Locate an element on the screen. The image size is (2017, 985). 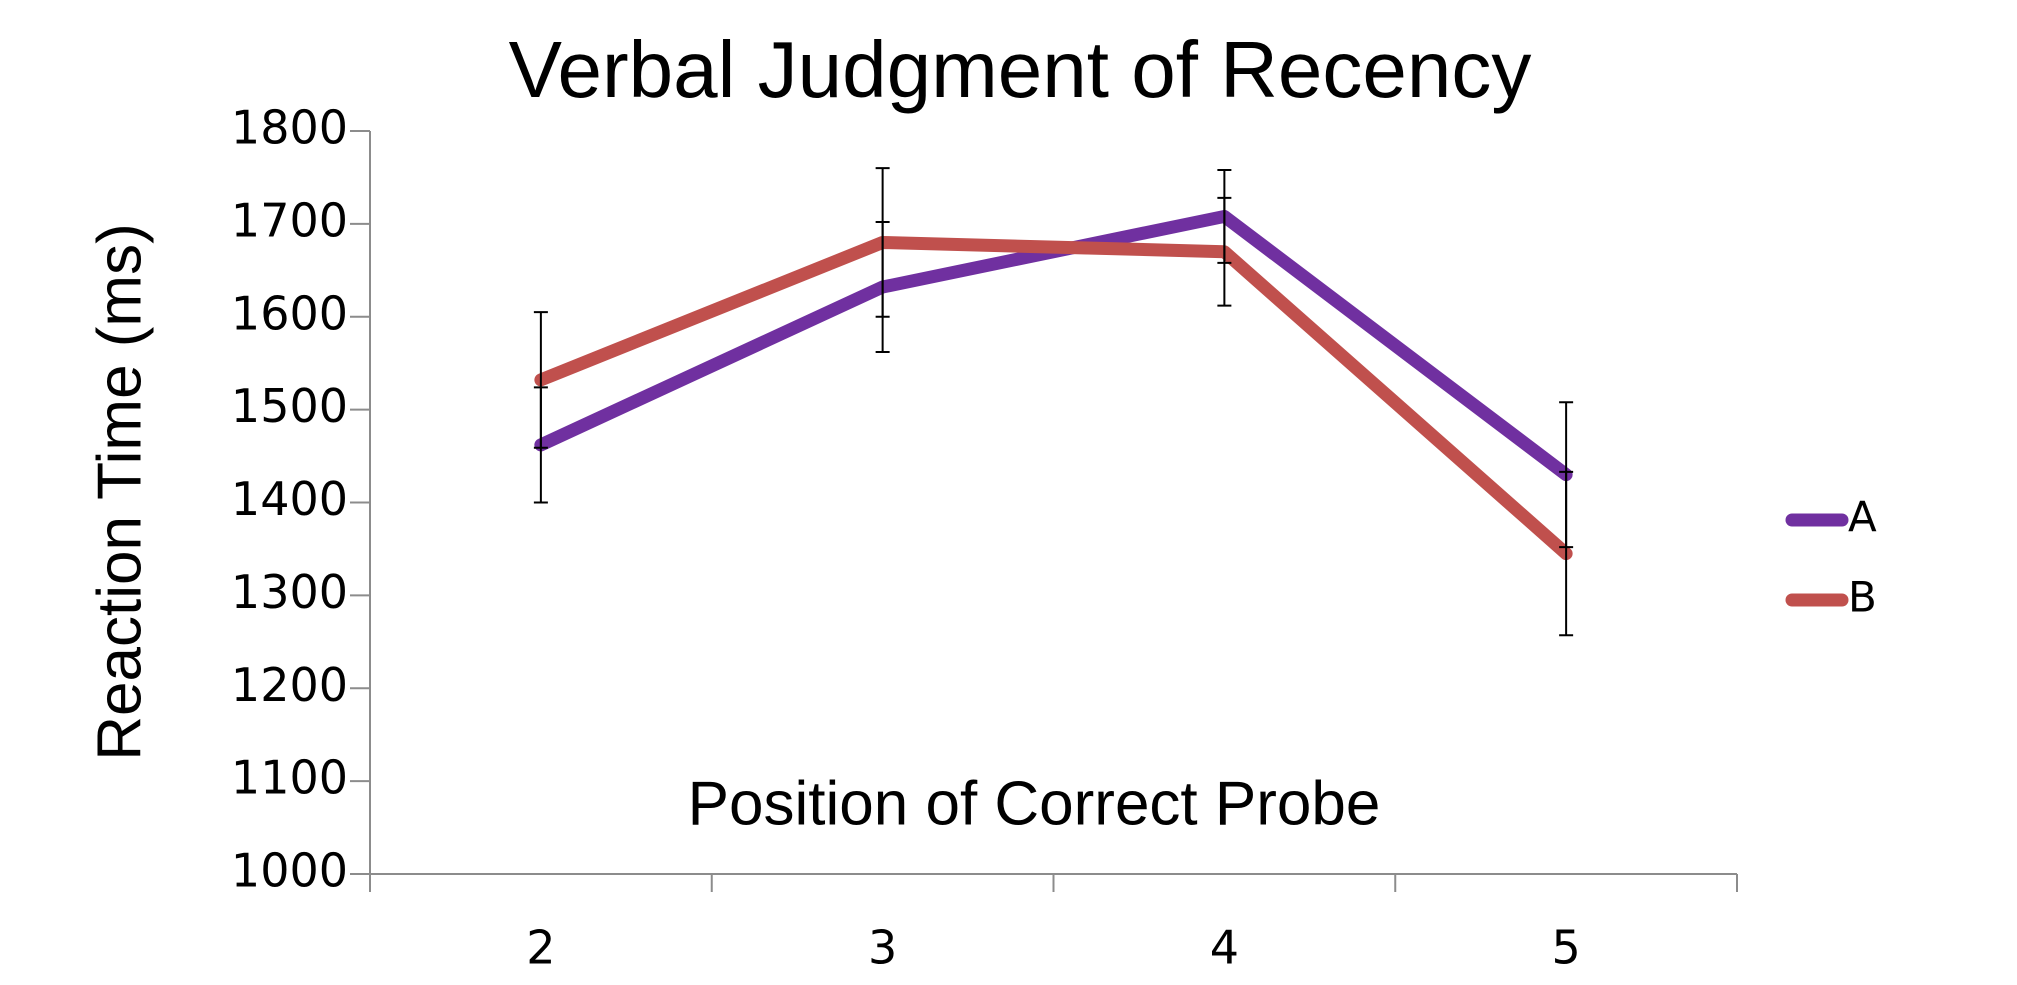
y-axis-label: Reaction Time (ms) is located at coordinates (119, 491).